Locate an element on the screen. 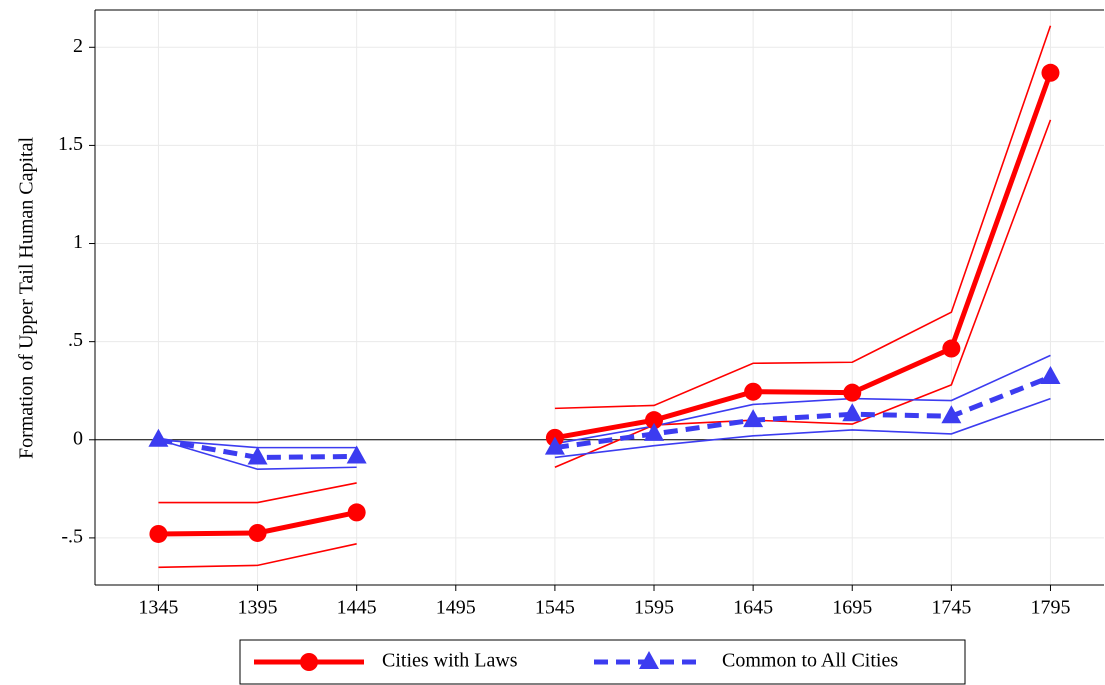 Image resolution: width=1105 pixels, height=685 pixels. y-tick-label: .5 is located at coordinates (75, 340).